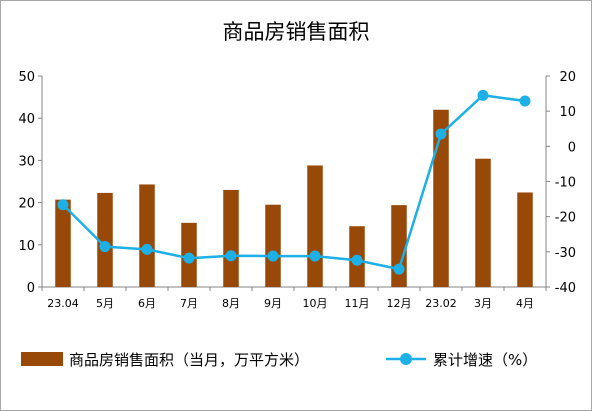 The height and width of the screenshot is (411, 592). I want to click on legend-line-marker, so click(406, 359).